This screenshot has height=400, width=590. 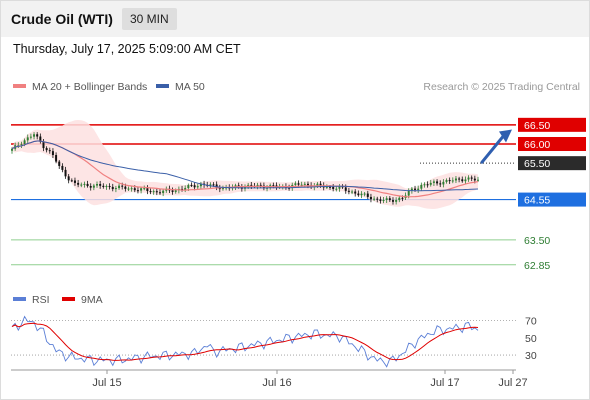 What do you see at coordinates (537, 241) in the screenshot?
I see `support-label-1: 63.50` at bounding box center [537, 241].